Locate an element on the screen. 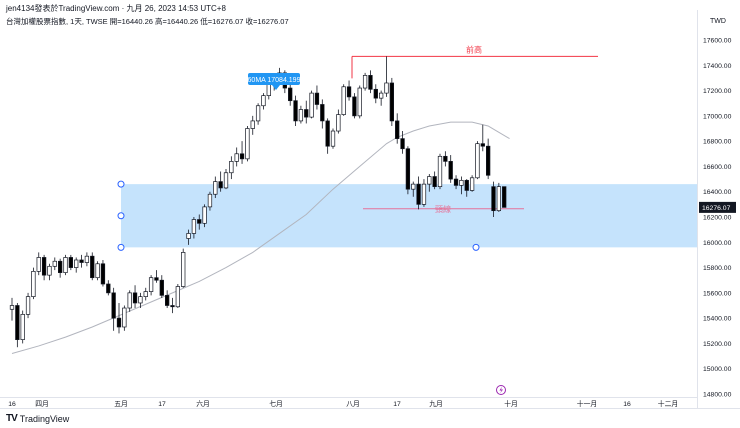 Image resolution: width=740 pixels, height=428 pixels. y-tick-label: 16800.00 is located at coordinates (717, 142).